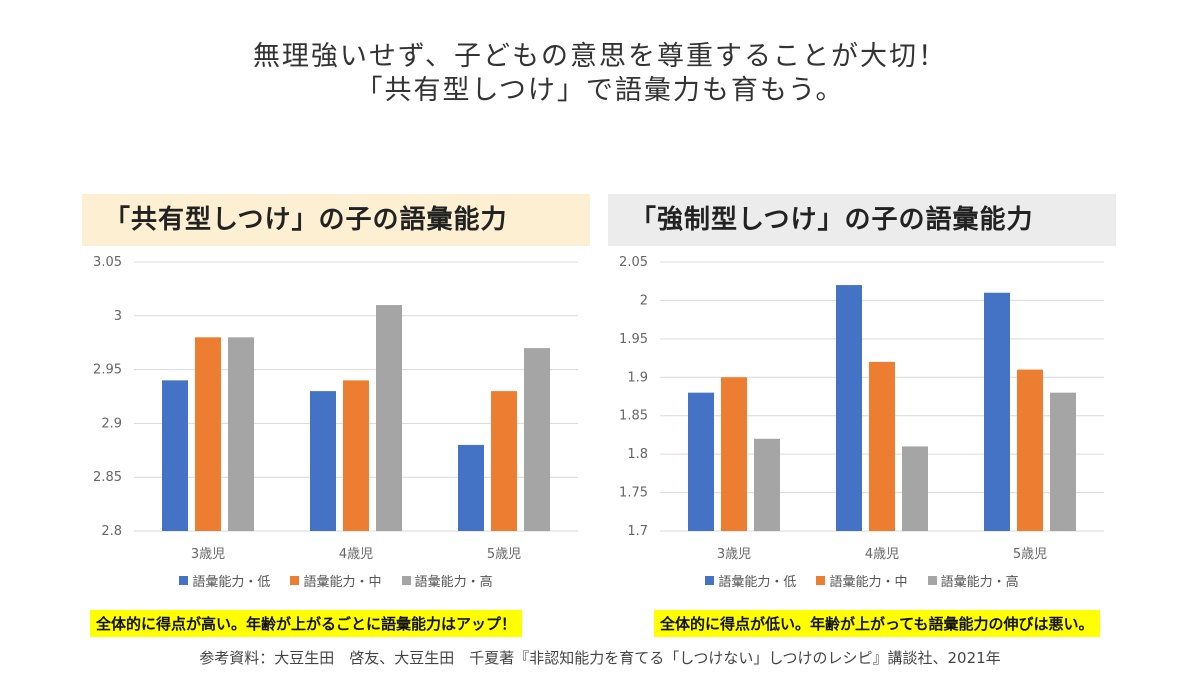 This screenshot has width=1200, height=675. What do you see at coordinates (111, 423) in the screenshot?
I see `y-tick-label: 2.9` at bounding box center [111, 423].